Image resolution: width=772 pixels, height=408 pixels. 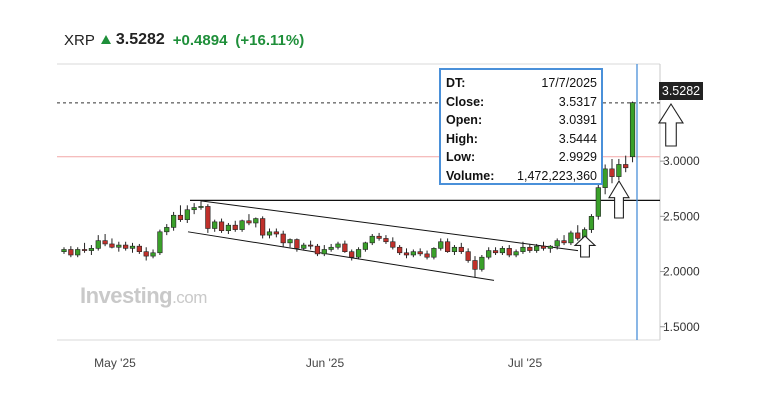 What do you see at coordinates (521, 83) in the screenshot?
I see `tooltip-row: DT: 17/7/2025` at bounding box center [521, 83].